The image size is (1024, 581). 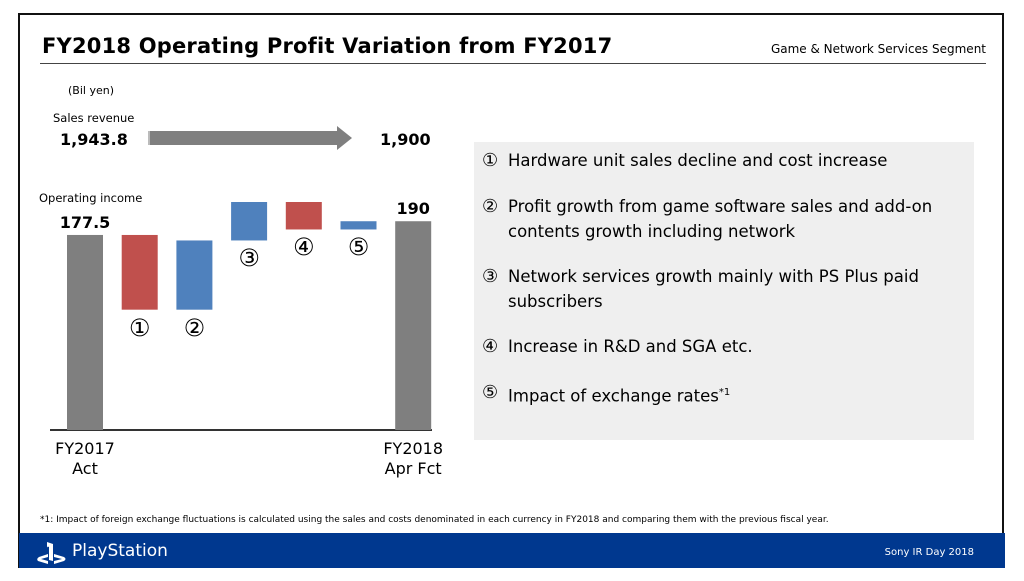 What do you see at coordinates (490, 160) in the screenshot?
I see `item-marker: ①` at bounding box center [490, 160].